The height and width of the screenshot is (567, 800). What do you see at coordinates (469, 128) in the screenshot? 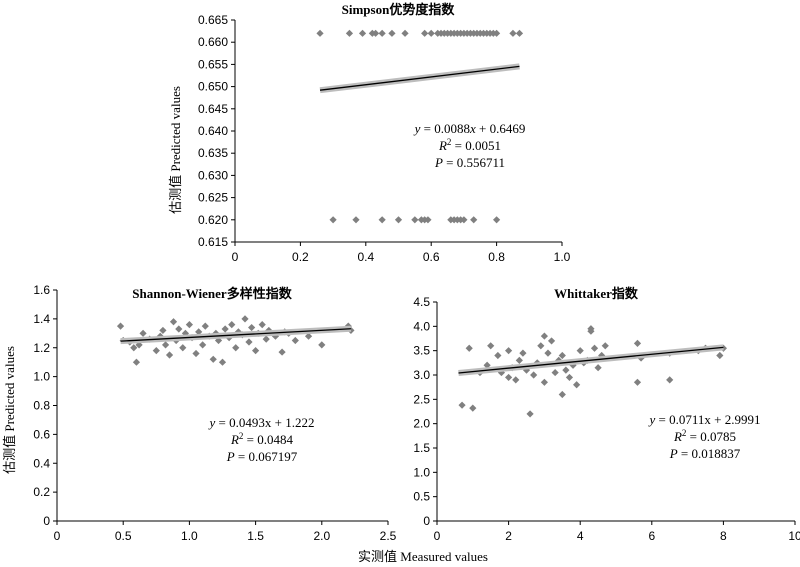
I see `simpson-equation: y = 0.0088x + 0.6469` at bounding box center [469, 128].